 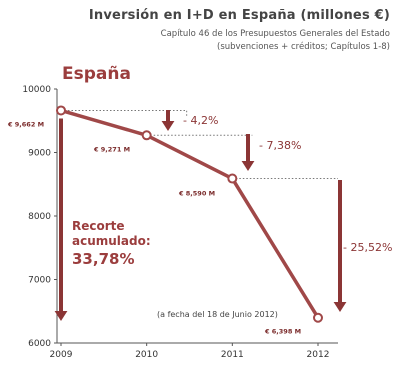 What do you see at coordinates (98, 226) in the screenshot?
I see `recorte-label-line1: Recorte` at bounding box center [98, 226].